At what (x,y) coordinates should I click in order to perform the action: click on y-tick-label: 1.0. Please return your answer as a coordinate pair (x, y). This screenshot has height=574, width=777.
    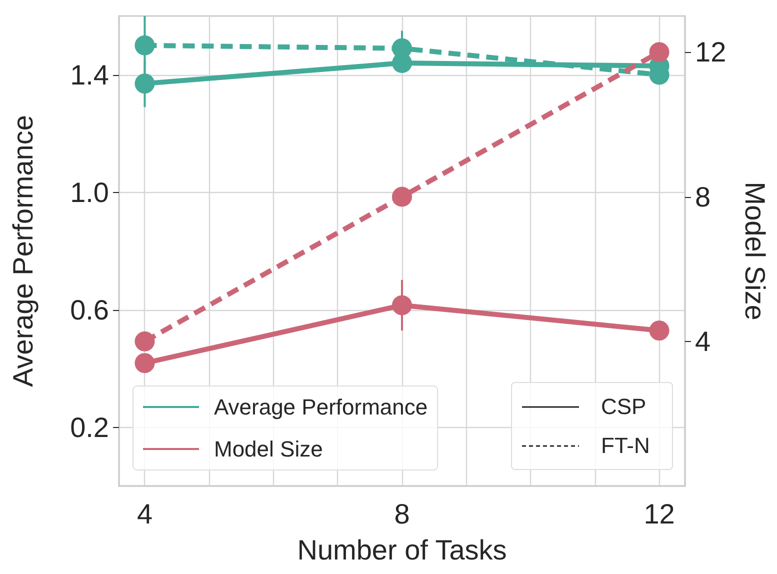
    Looking at the image, I should click on (89, 192).